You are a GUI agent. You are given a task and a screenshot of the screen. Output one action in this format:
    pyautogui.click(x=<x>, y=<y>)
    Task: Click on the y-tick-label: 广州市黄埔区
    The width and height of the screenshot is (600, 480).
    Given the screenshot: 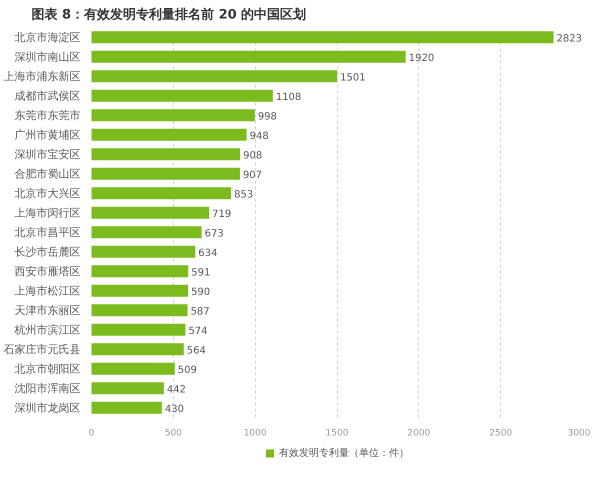 What is the action you would take?
    pyautogui.click(x=47, y=135)
    